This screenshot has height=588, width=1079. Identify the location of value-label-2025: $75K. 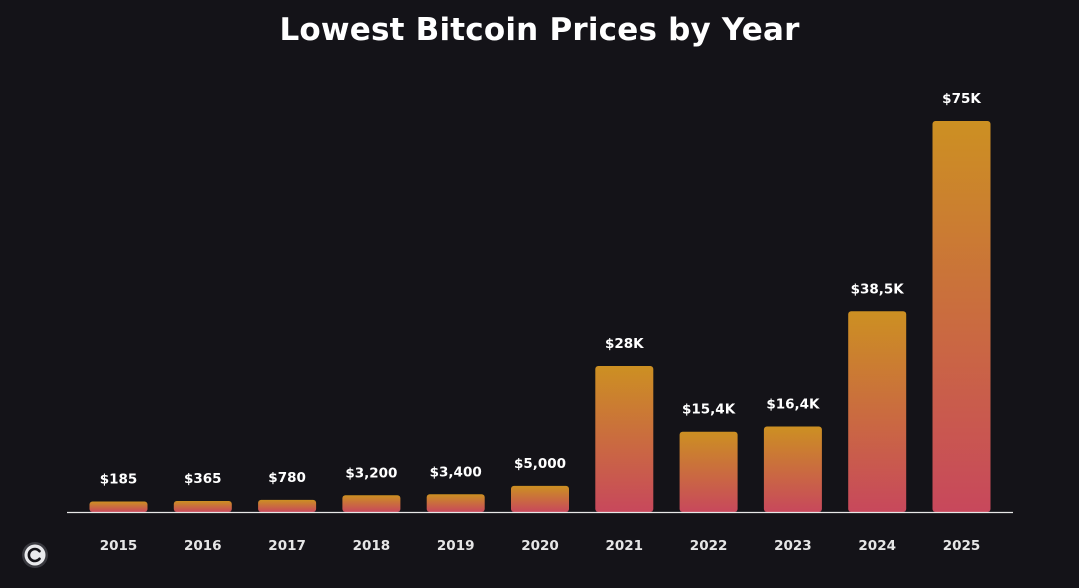
(961, 99).